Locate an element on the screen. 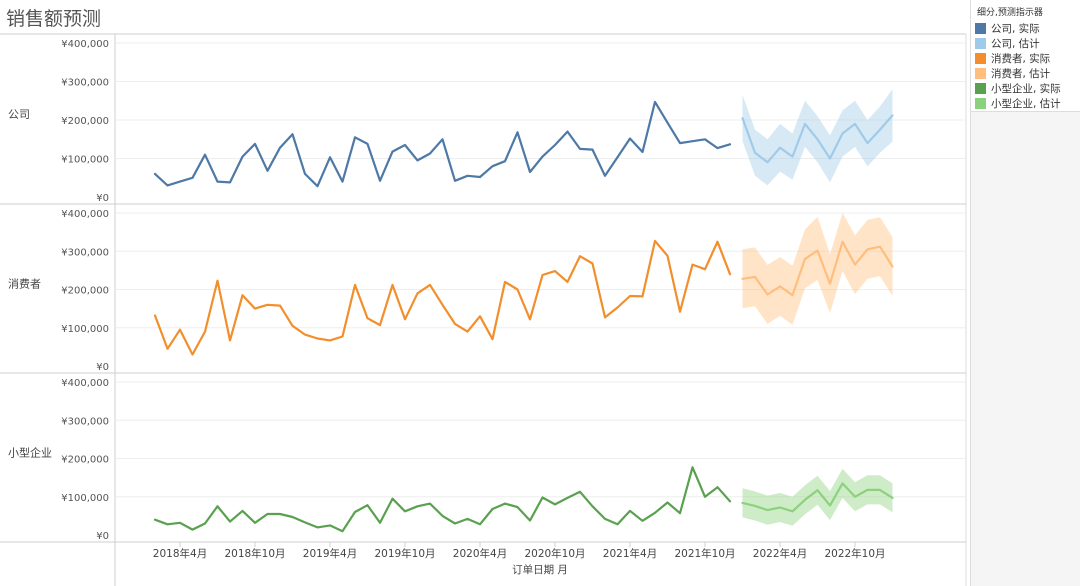  legend-label: 小型企业, 估计 is located at coordinates (1026, 104).